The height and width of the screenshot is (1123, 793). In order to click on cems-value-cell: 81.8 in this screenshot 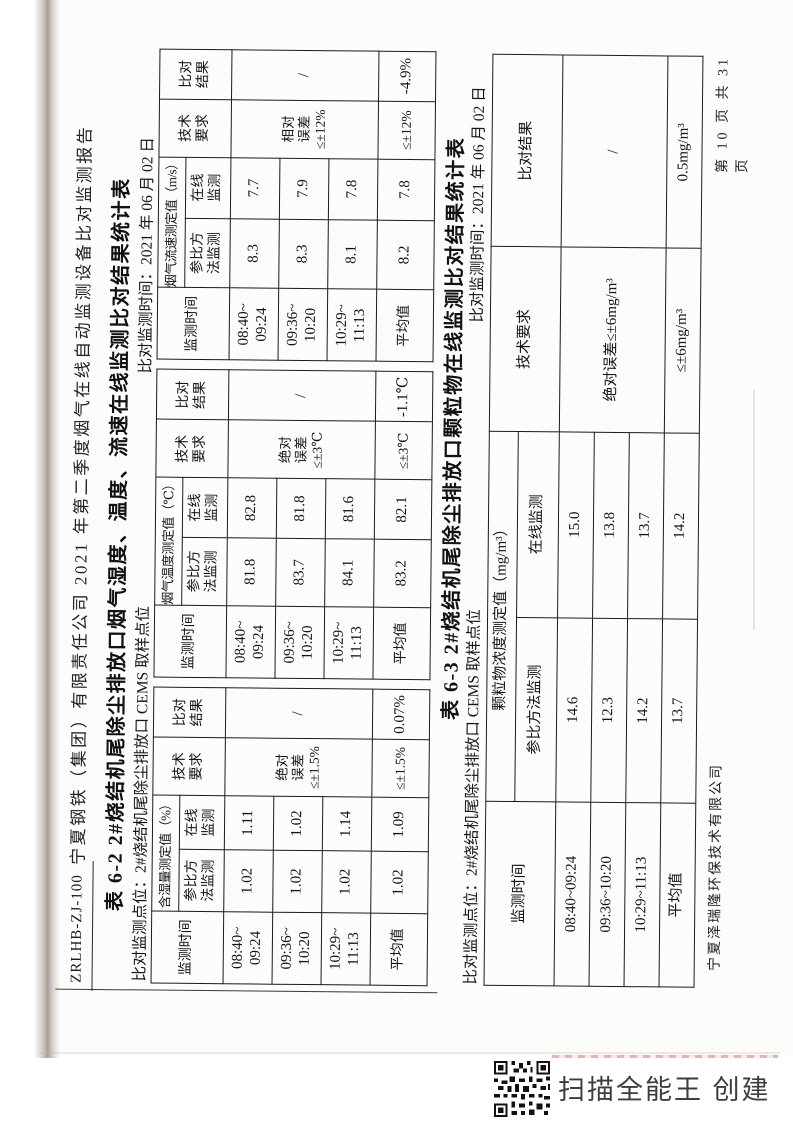, I will do `click(301, 508)`.